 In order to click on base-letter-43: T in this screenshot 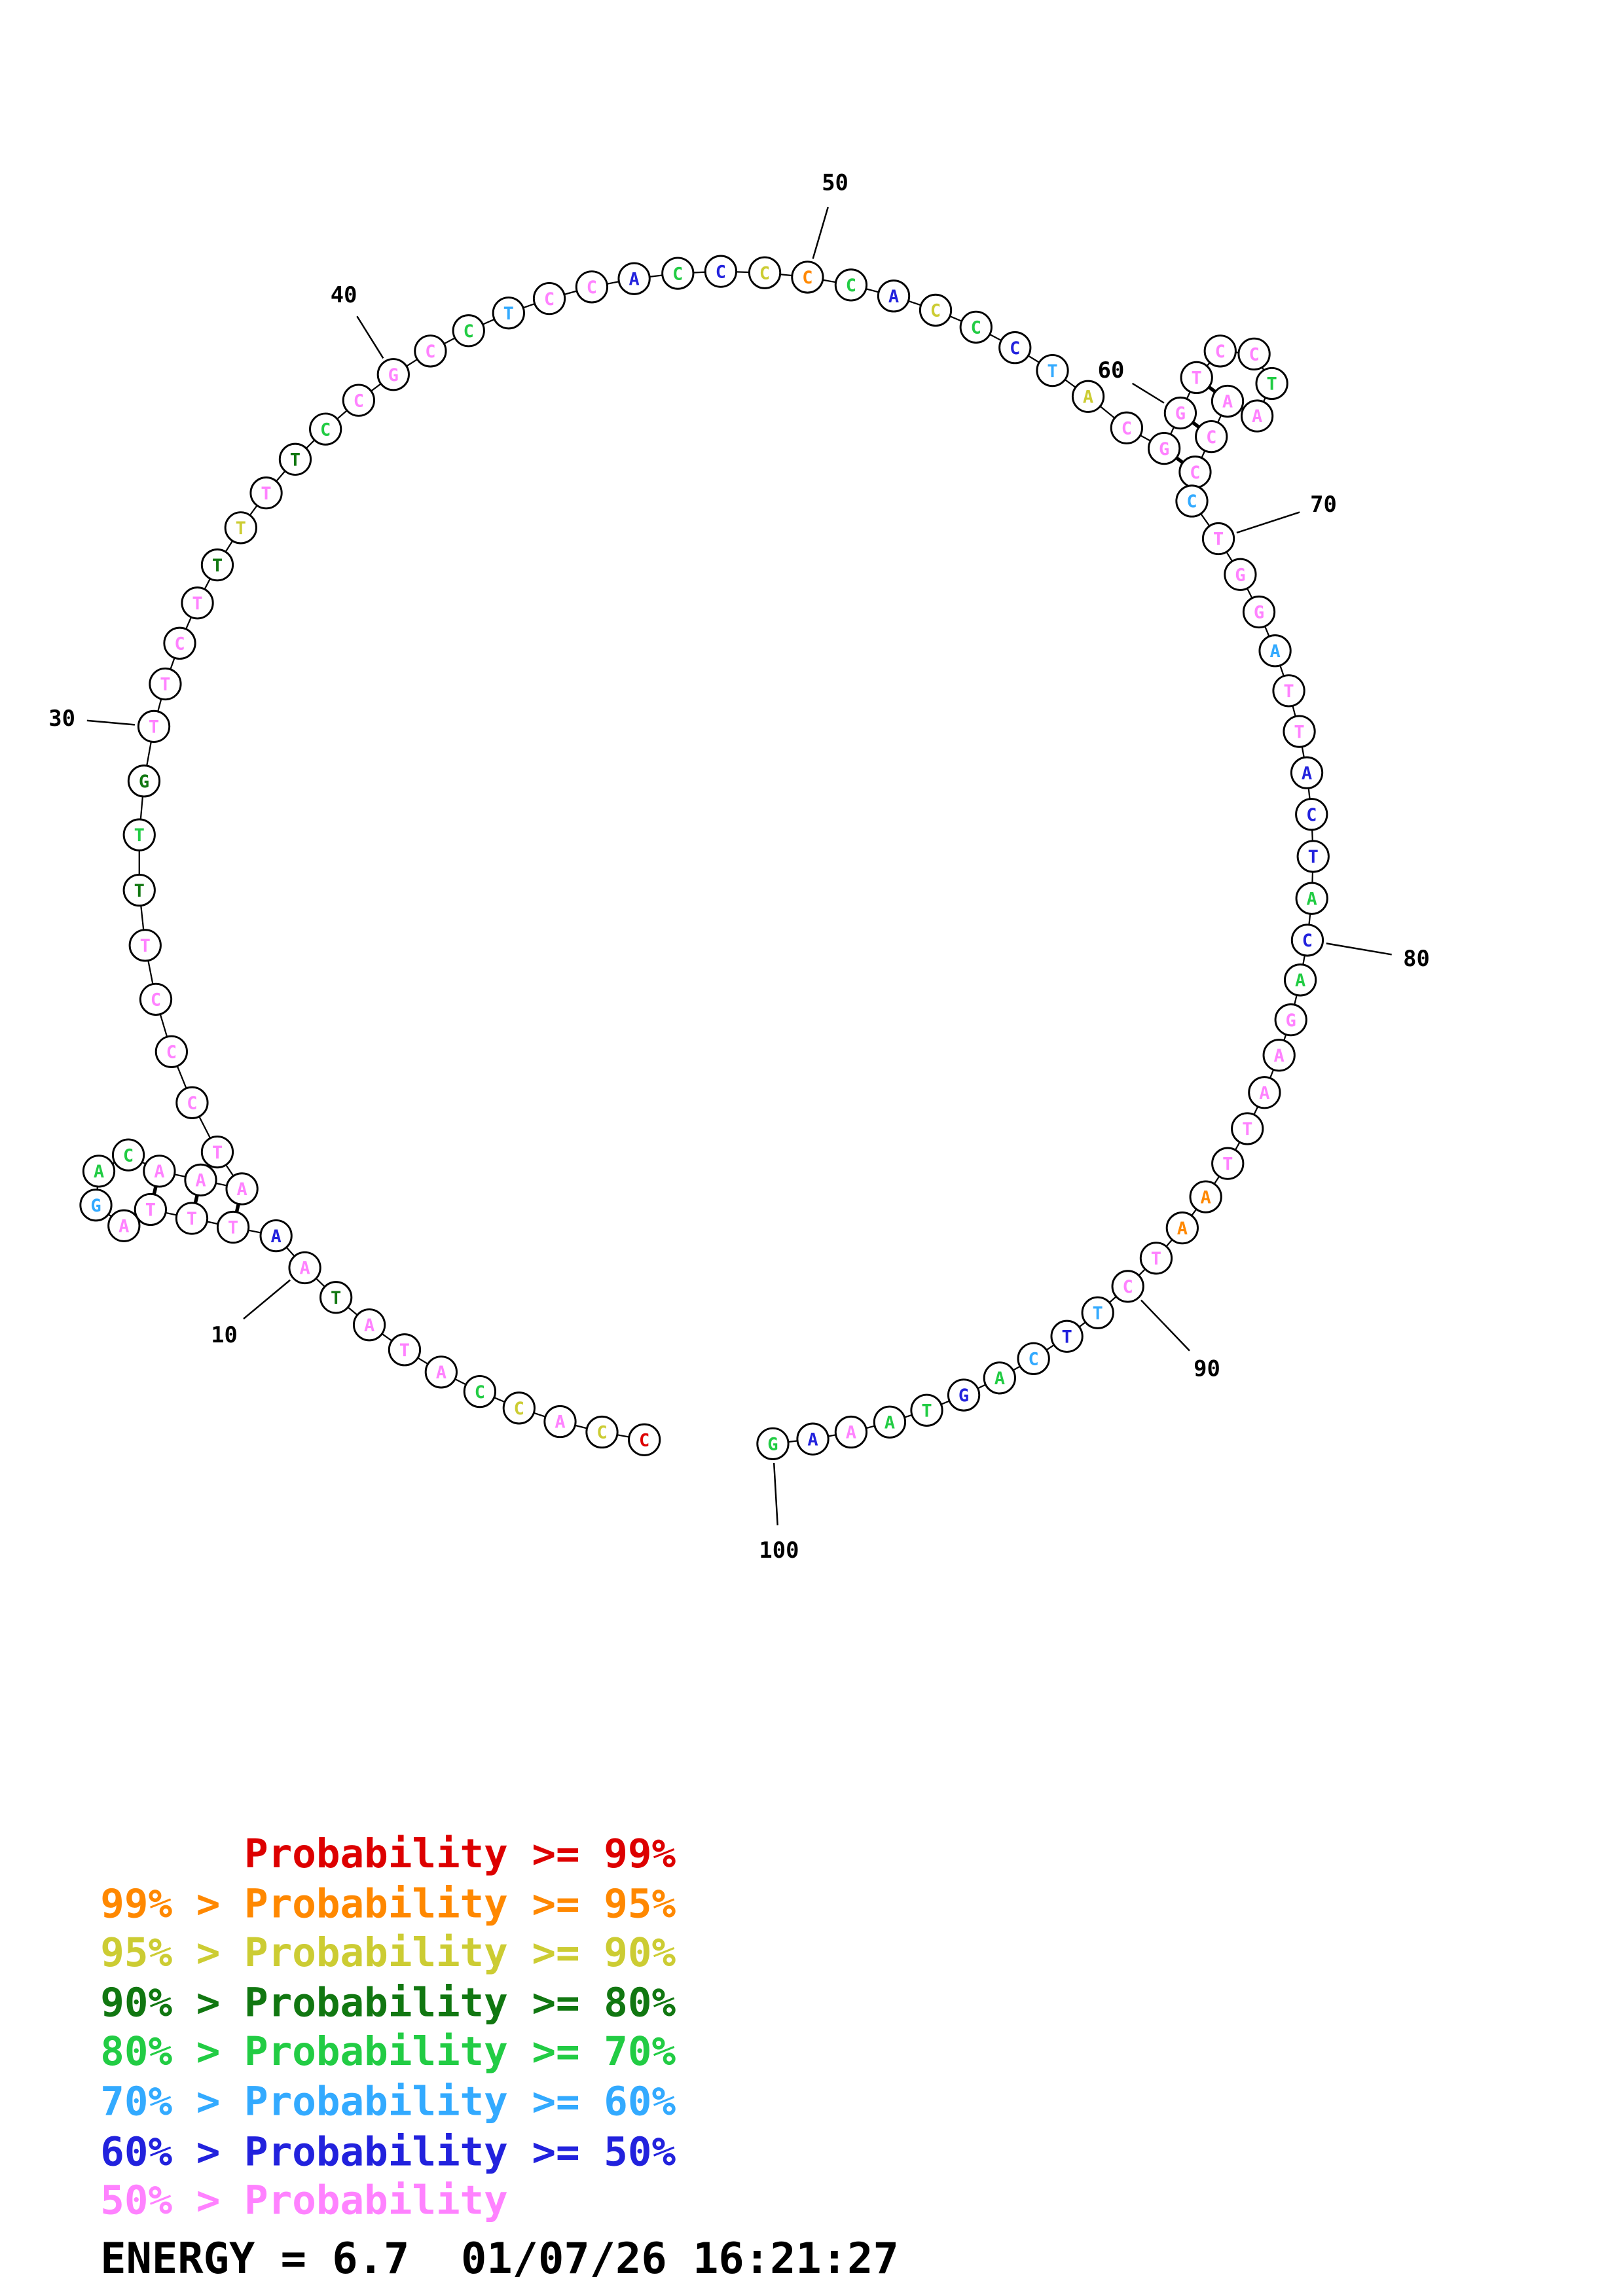, I will do `click(508, 314)`.